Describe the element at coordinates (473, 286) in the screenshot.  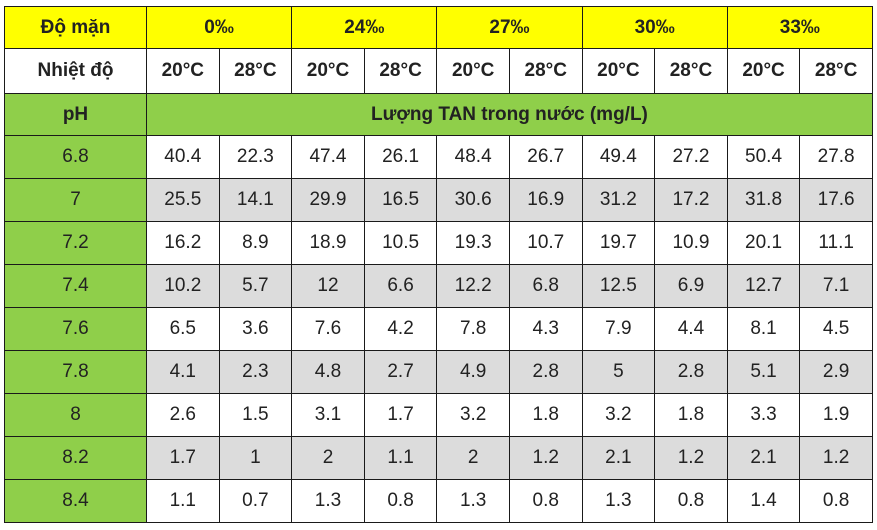
I see `tan-value-cell: 12.2` at that location.